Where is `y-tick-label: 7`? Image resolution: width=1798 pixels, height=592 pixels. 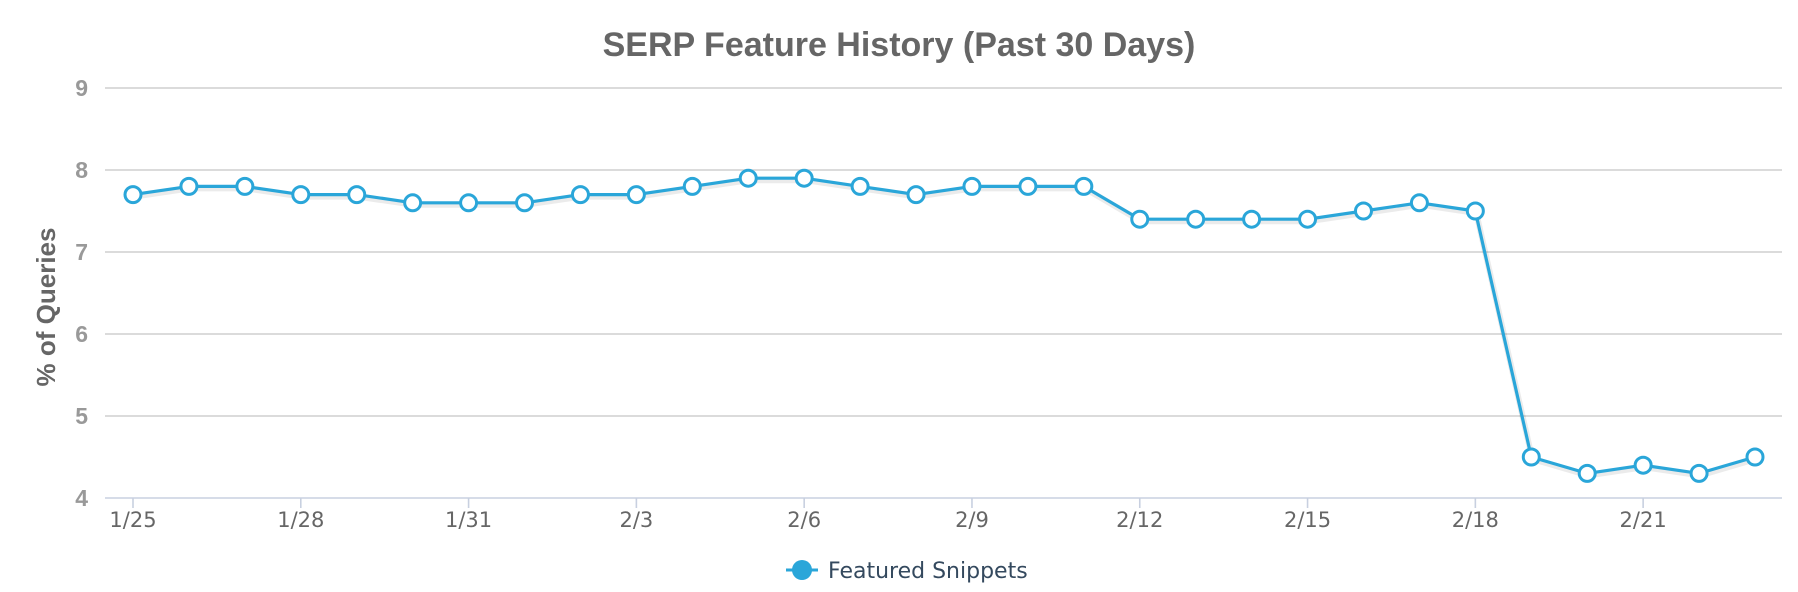 y-tick-label: 7 is located at coordinates (81, 252).